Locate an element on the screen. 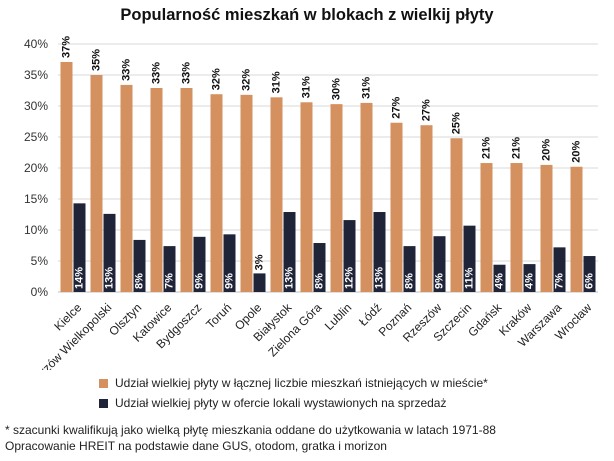  bar-existing-stock-krakow is located at coordinates (516, 227).